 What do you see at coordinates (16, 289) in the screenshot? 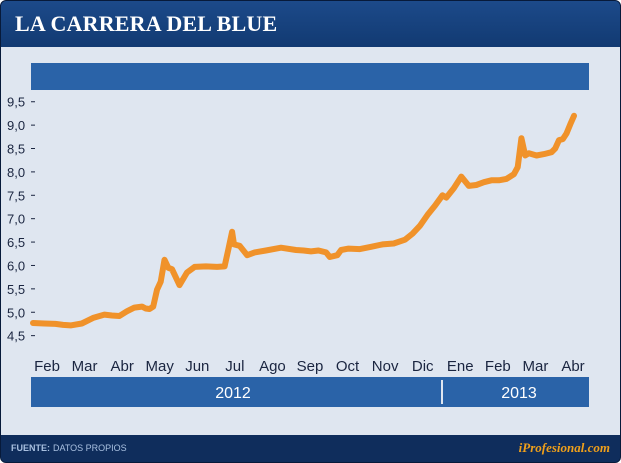
I see `y-tick-label: 5,5` at bounding box center [16, 289].